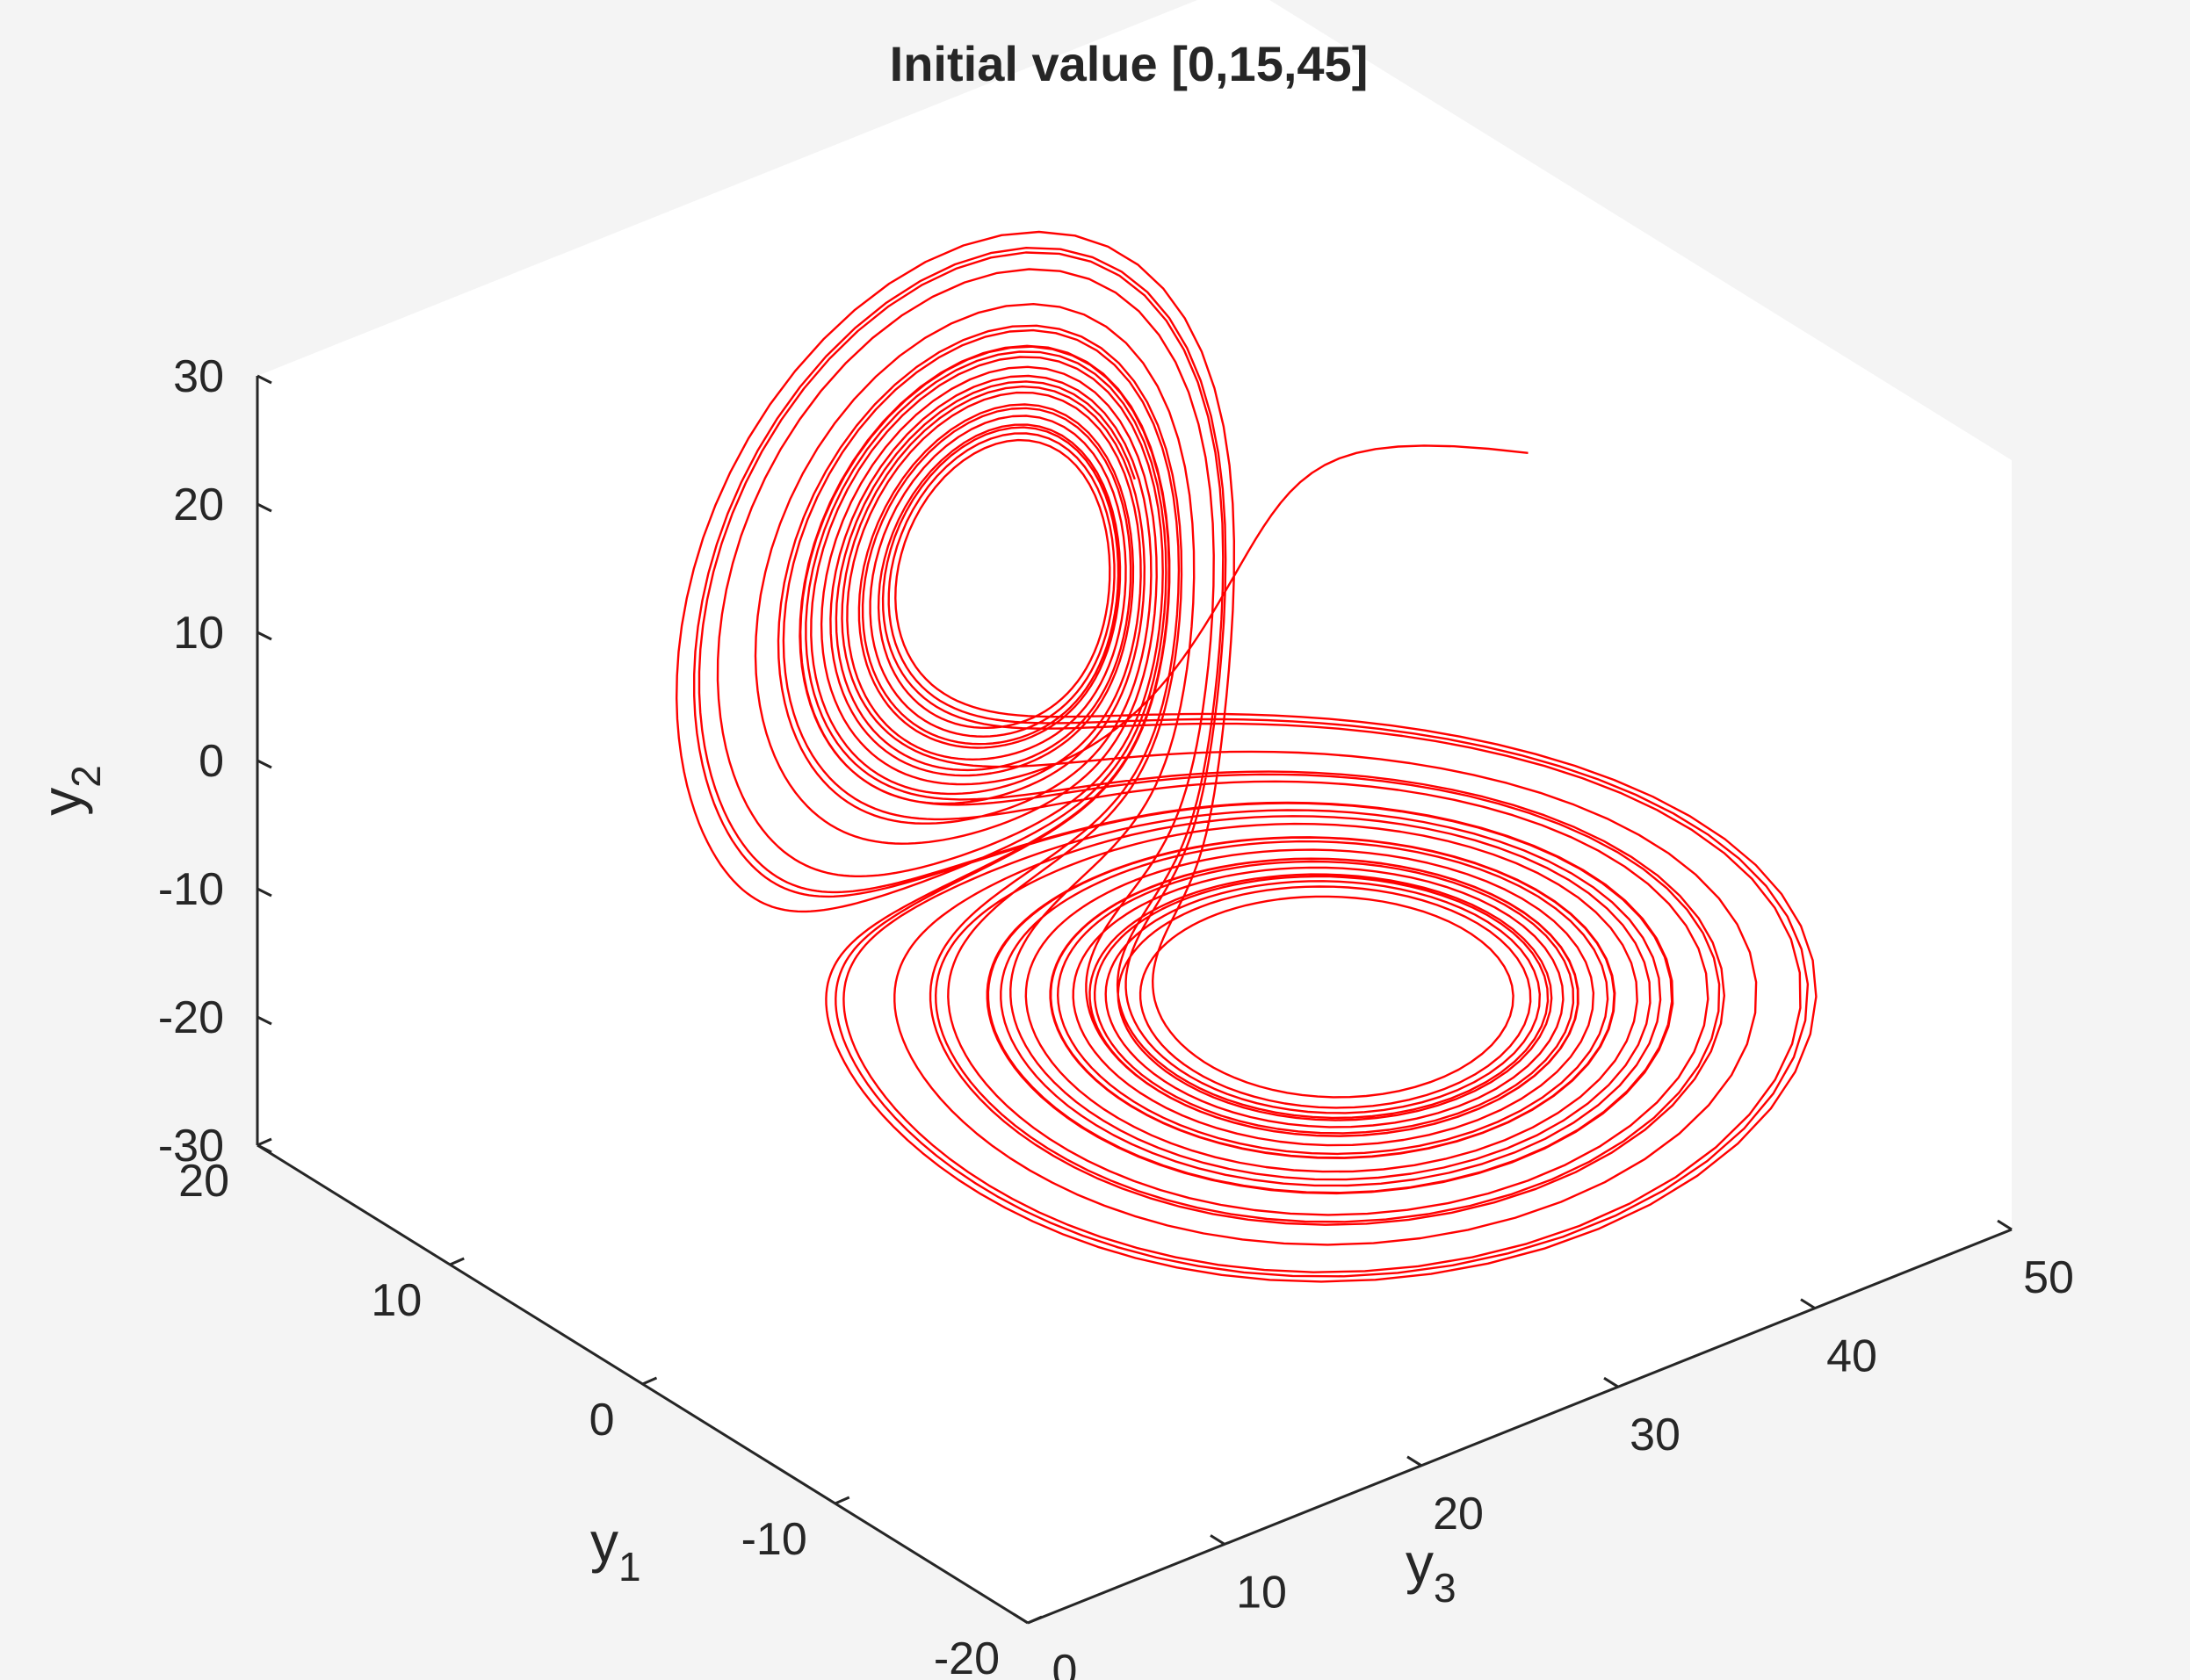  Describe the element at coordinates (1261, 1592) in the screenshot. I see `y3-tick-label: 10` at that location.